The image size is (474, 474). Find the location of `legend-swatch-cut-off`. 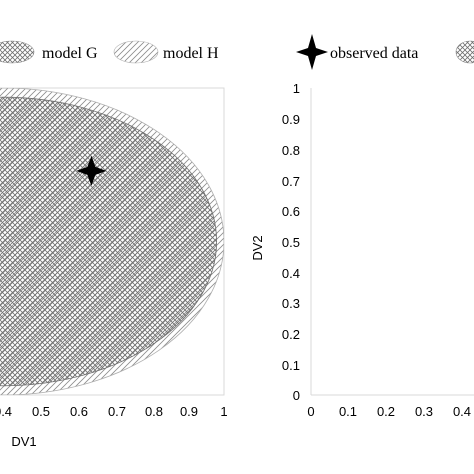

legend-swatch-cut-off is located at coordinates (464, 52).